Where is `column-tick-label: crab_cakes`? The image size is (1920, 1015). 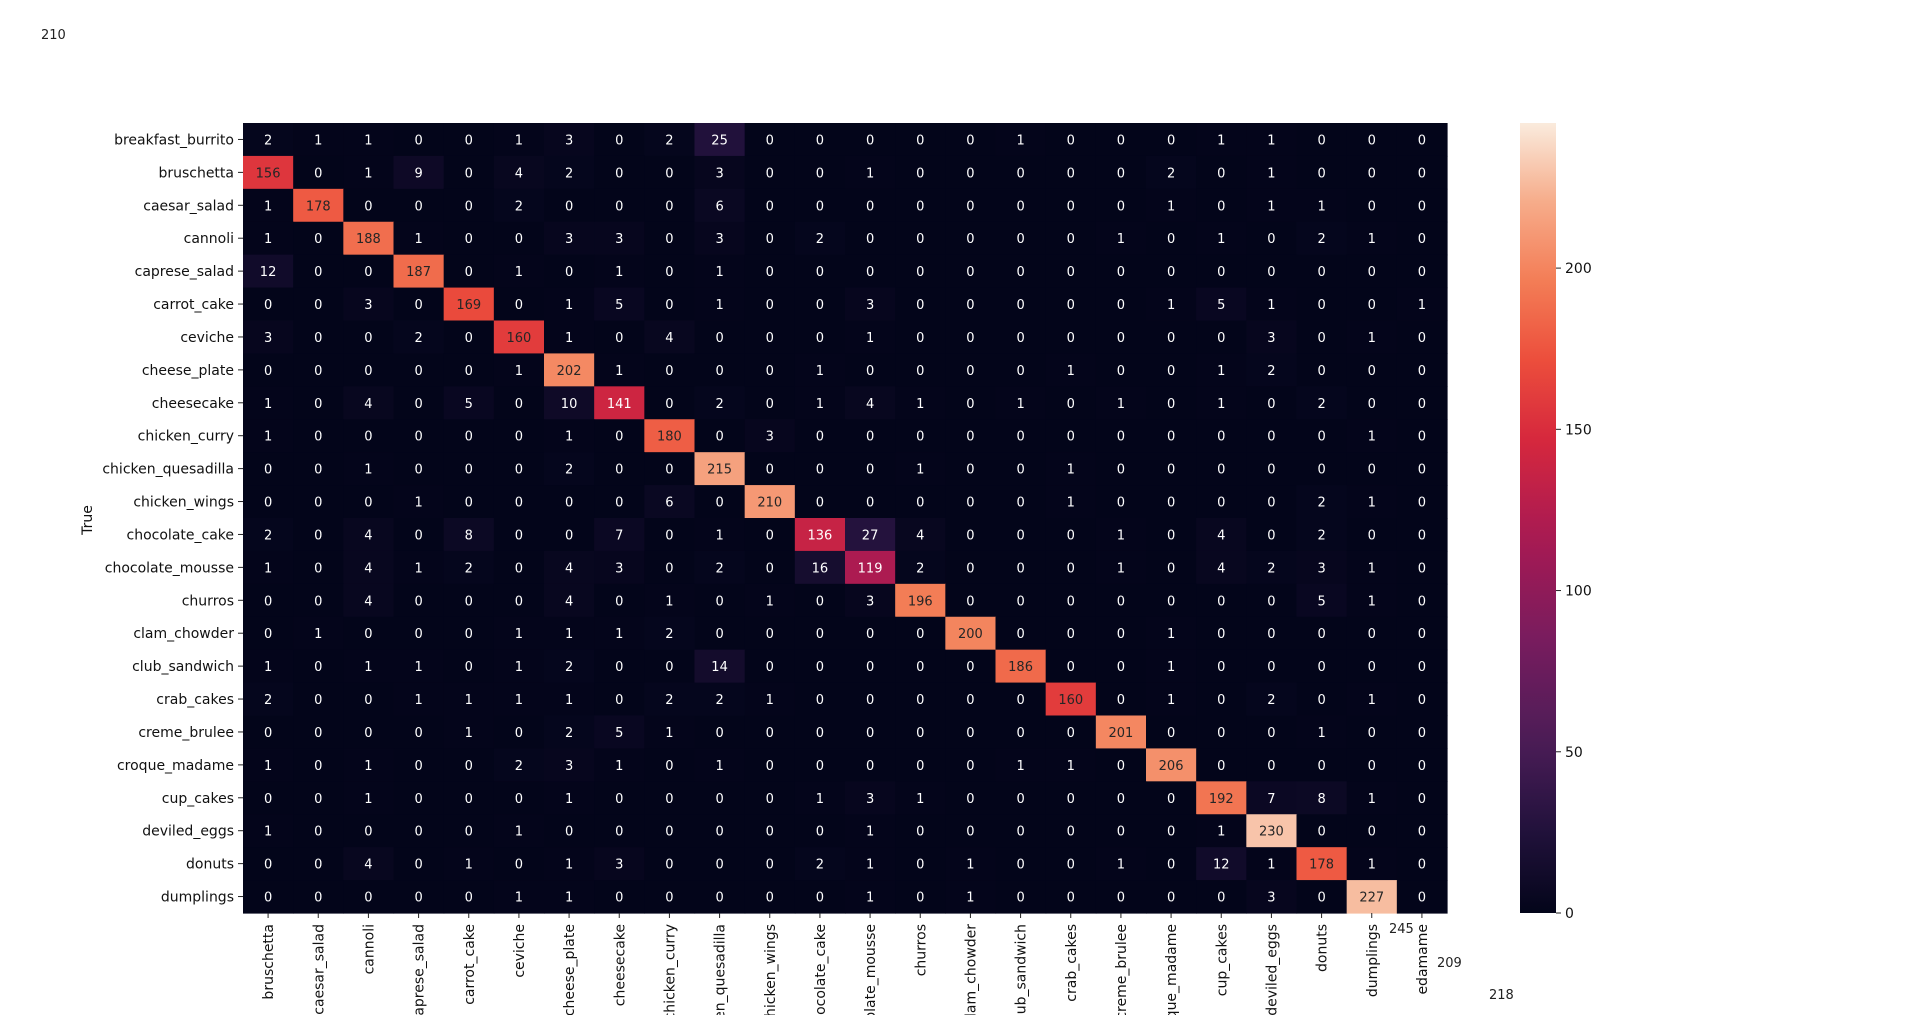
column-tick-label: crab_cakes is located at coordinates (1072, 963).